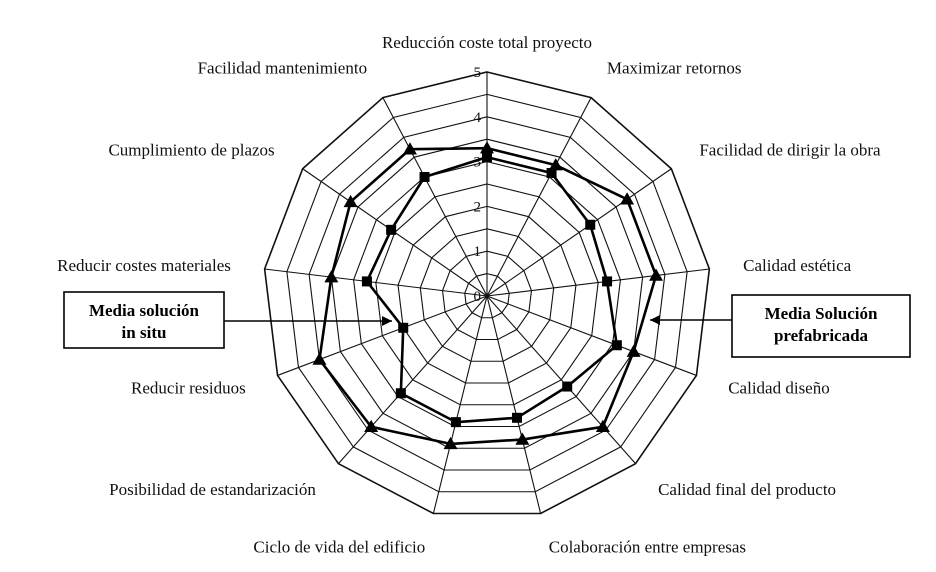 The image size is (936, 572). I want to click on legend-text: Media solución, so click(144, 310).